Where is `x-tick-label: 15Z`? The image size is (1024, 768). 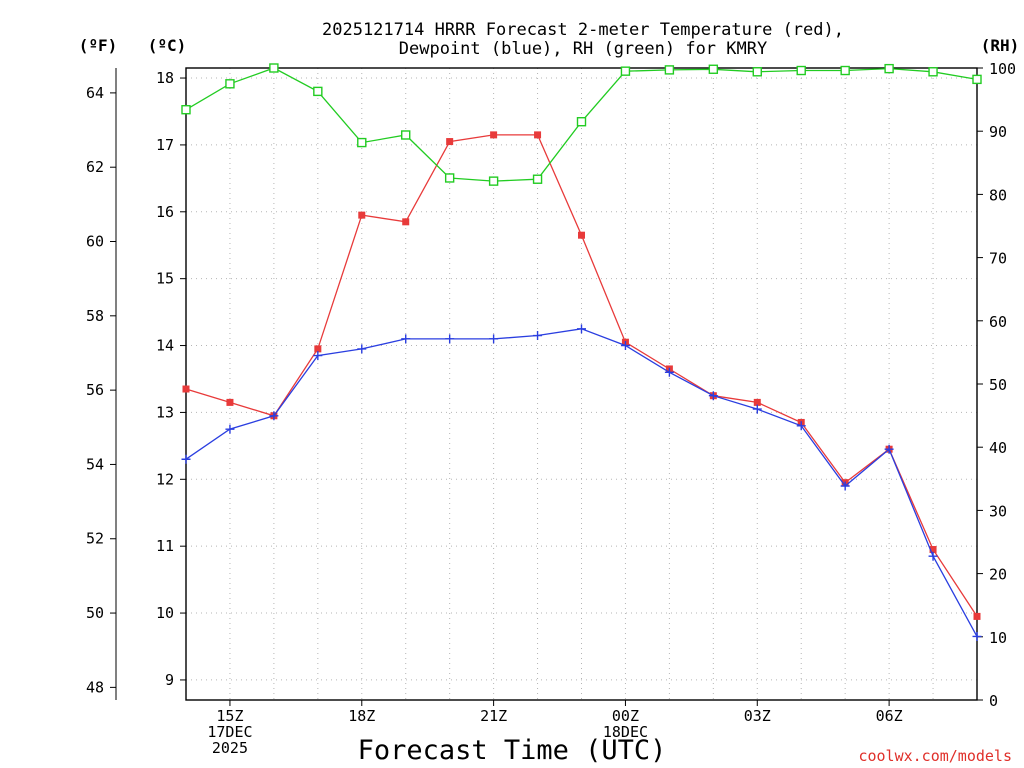 x-tick-label: 15Z is located at coordinates (229, 716).